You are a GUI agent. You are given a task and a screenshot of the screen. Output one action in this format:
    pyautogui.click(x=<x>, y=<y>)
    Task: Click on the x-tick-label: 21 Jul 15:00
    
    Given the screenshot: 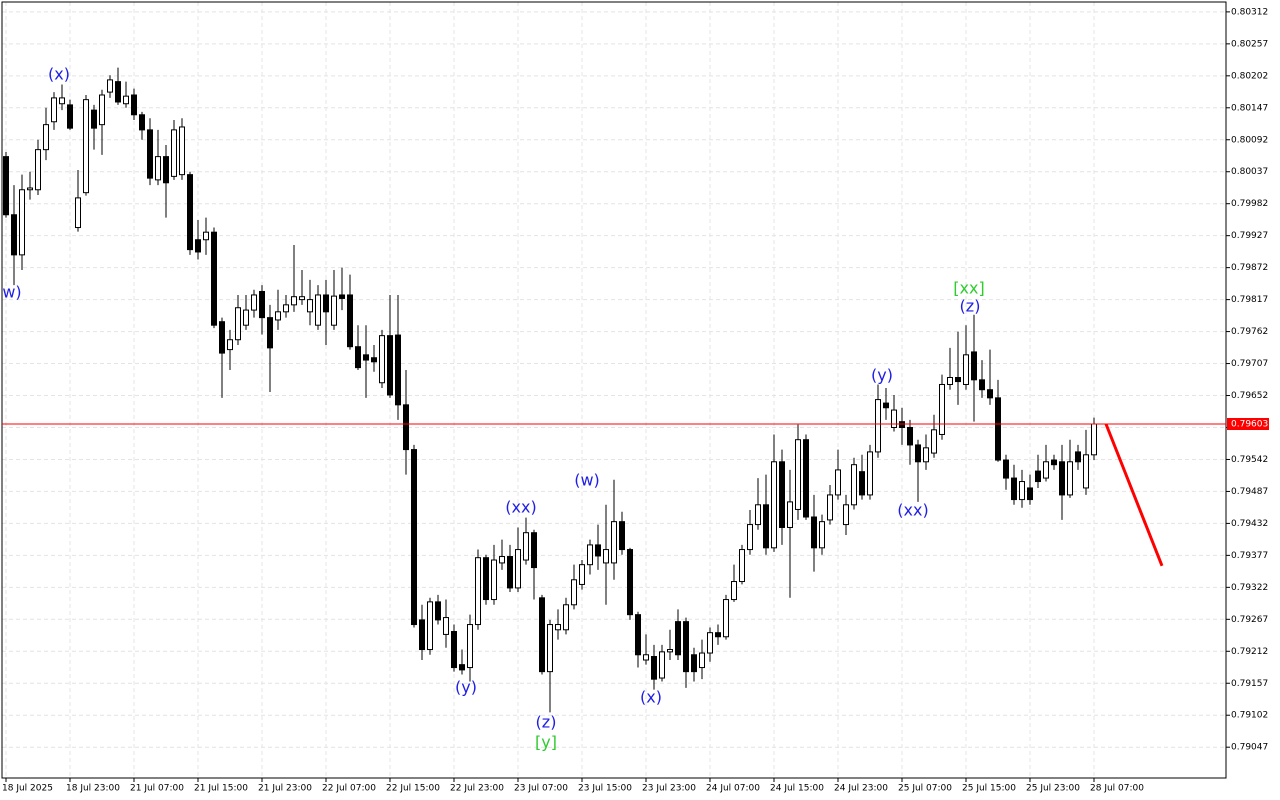 What is the action you would take?
    pyautogui.click(x=221, y=789)
    